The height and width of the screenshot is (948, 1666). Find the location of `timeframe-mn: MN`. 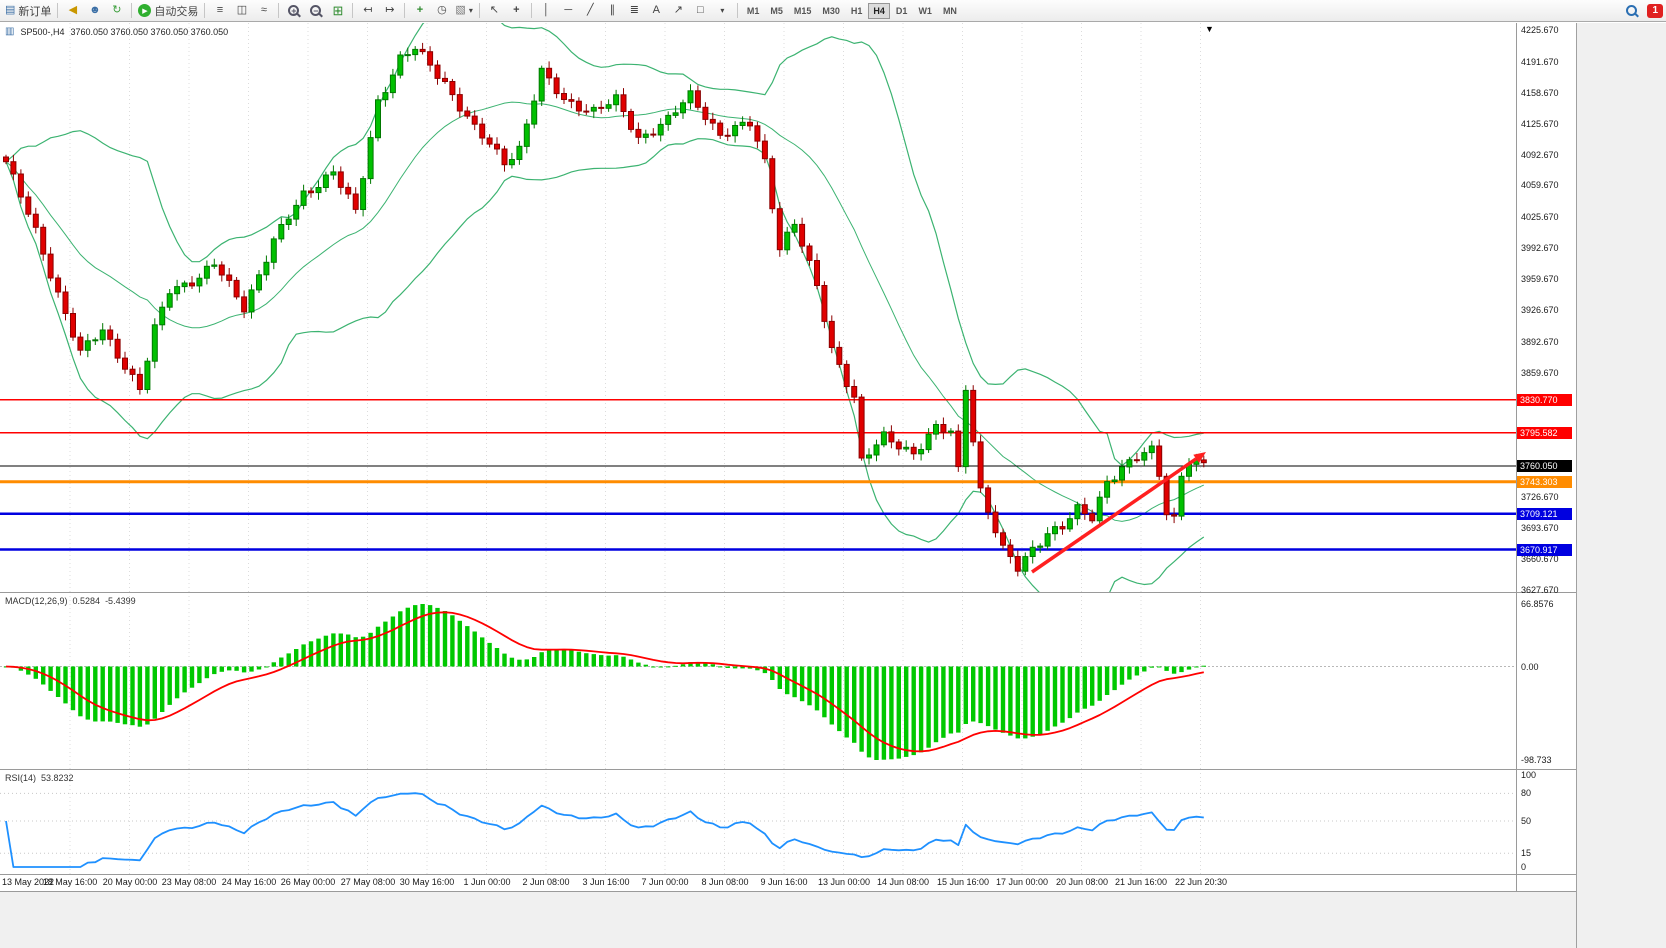

timeframe-mn: MN is located at coordinates (949, 10).